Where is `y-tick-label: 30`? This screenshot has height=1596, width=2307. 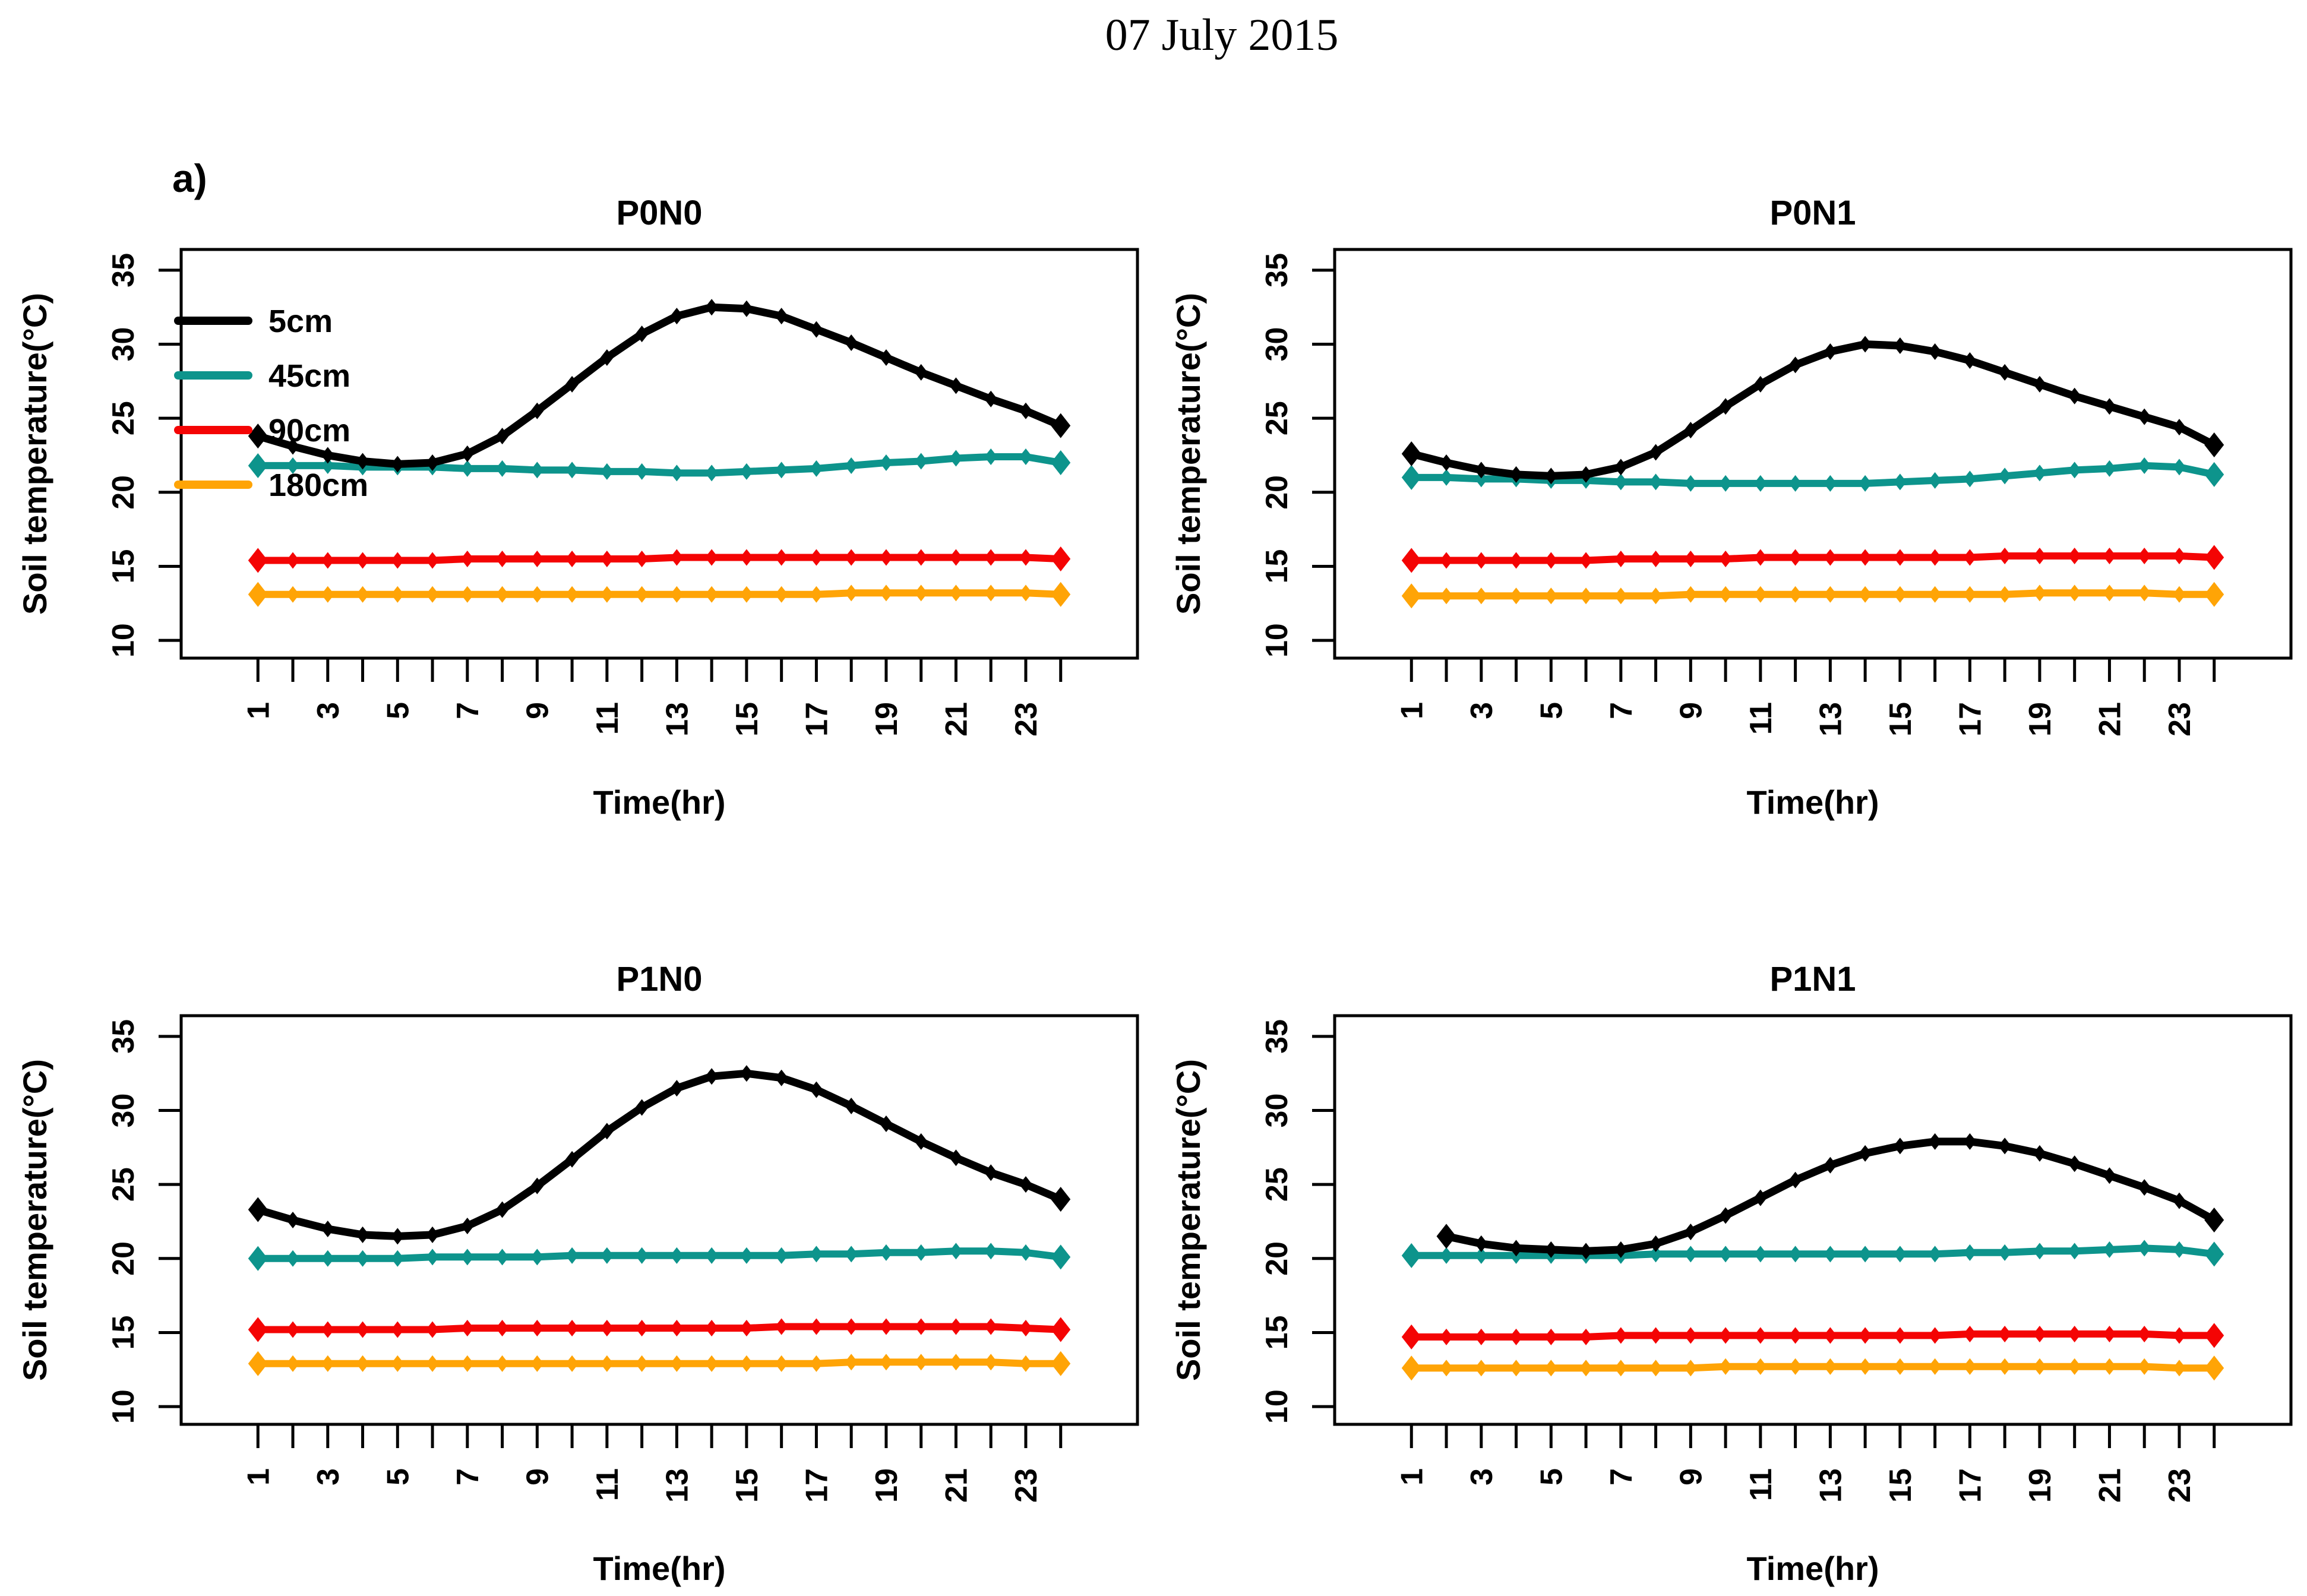
y-tick-label: 30 is located at coordinates (123, 1111).